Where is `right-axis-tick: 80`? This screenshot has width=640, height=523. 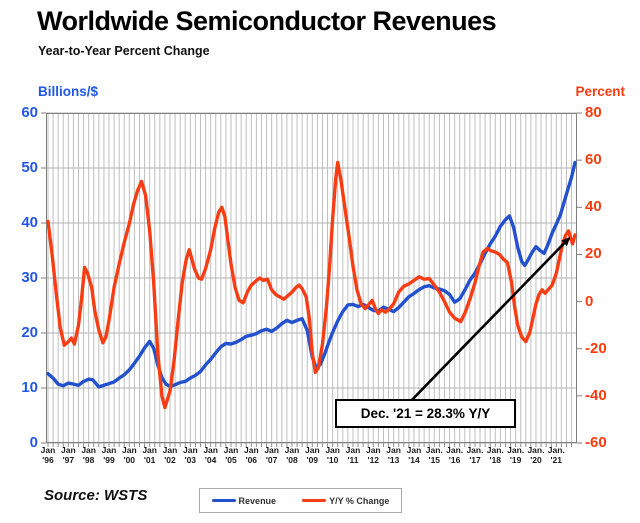 right-axis-tick: 80 is located at coordinates (593, 112).